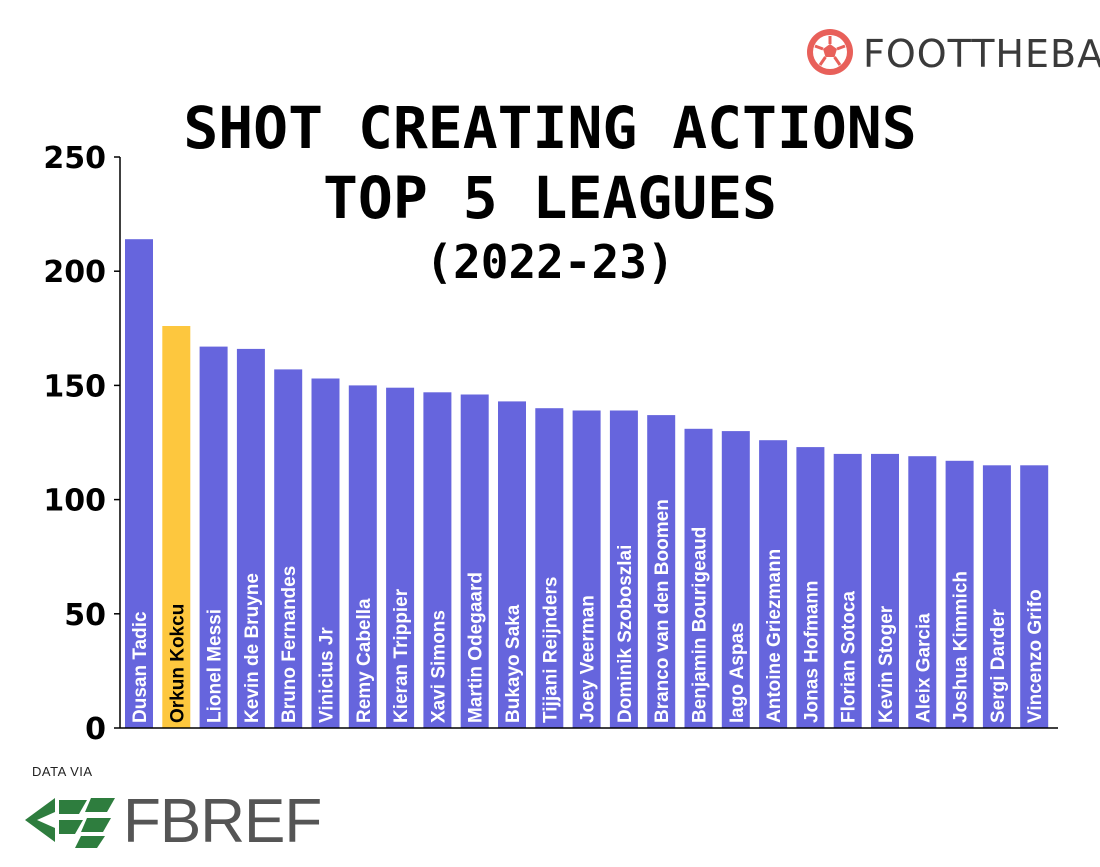 This screenshot has height=867, width=1100. Describe the element at coordinates (215, 666) in the screenshot. I see `bar-label-2: Lionel Messi` at that location.